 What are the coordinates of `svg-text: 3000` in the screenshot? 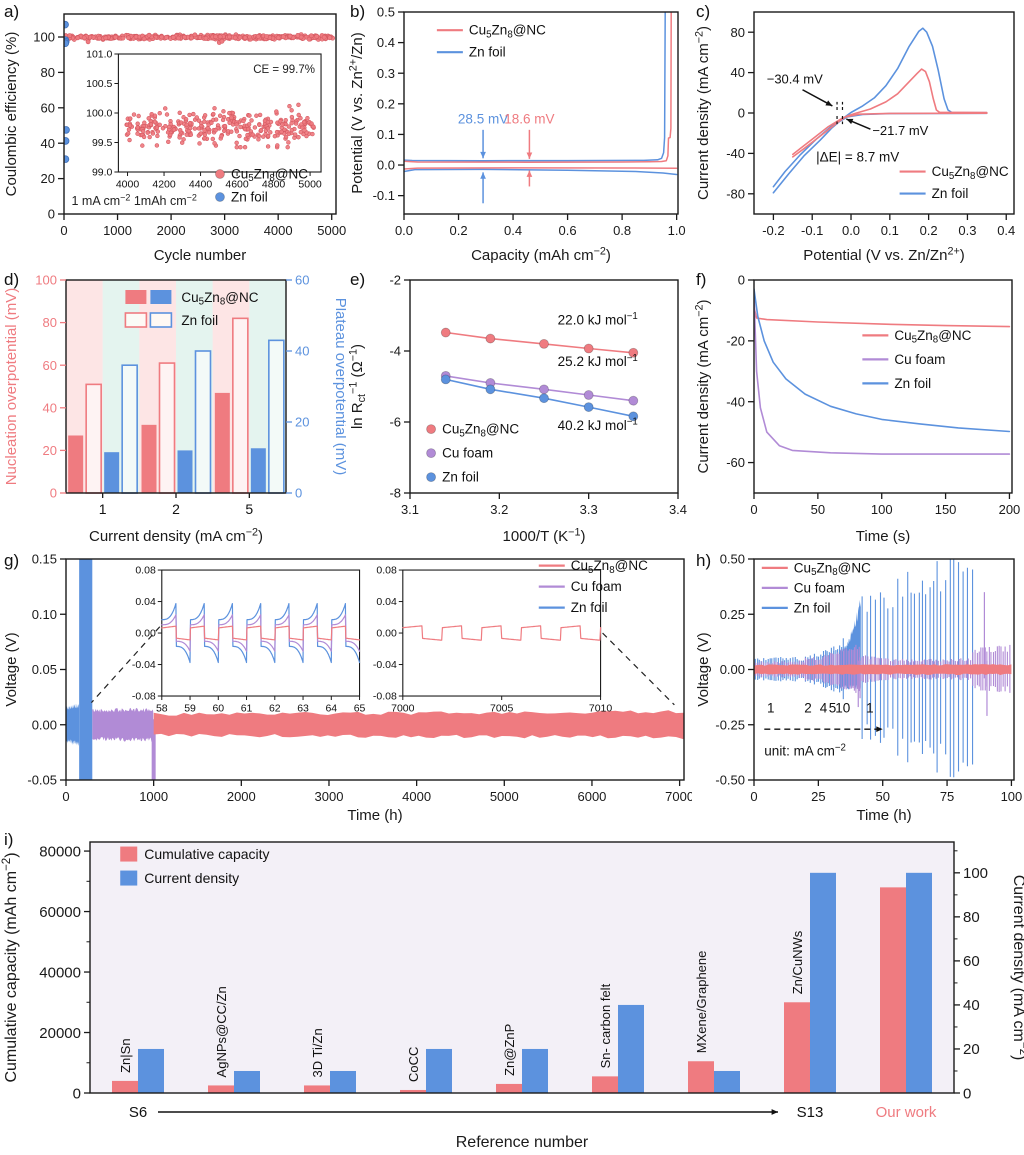 It's located at (329, 796).